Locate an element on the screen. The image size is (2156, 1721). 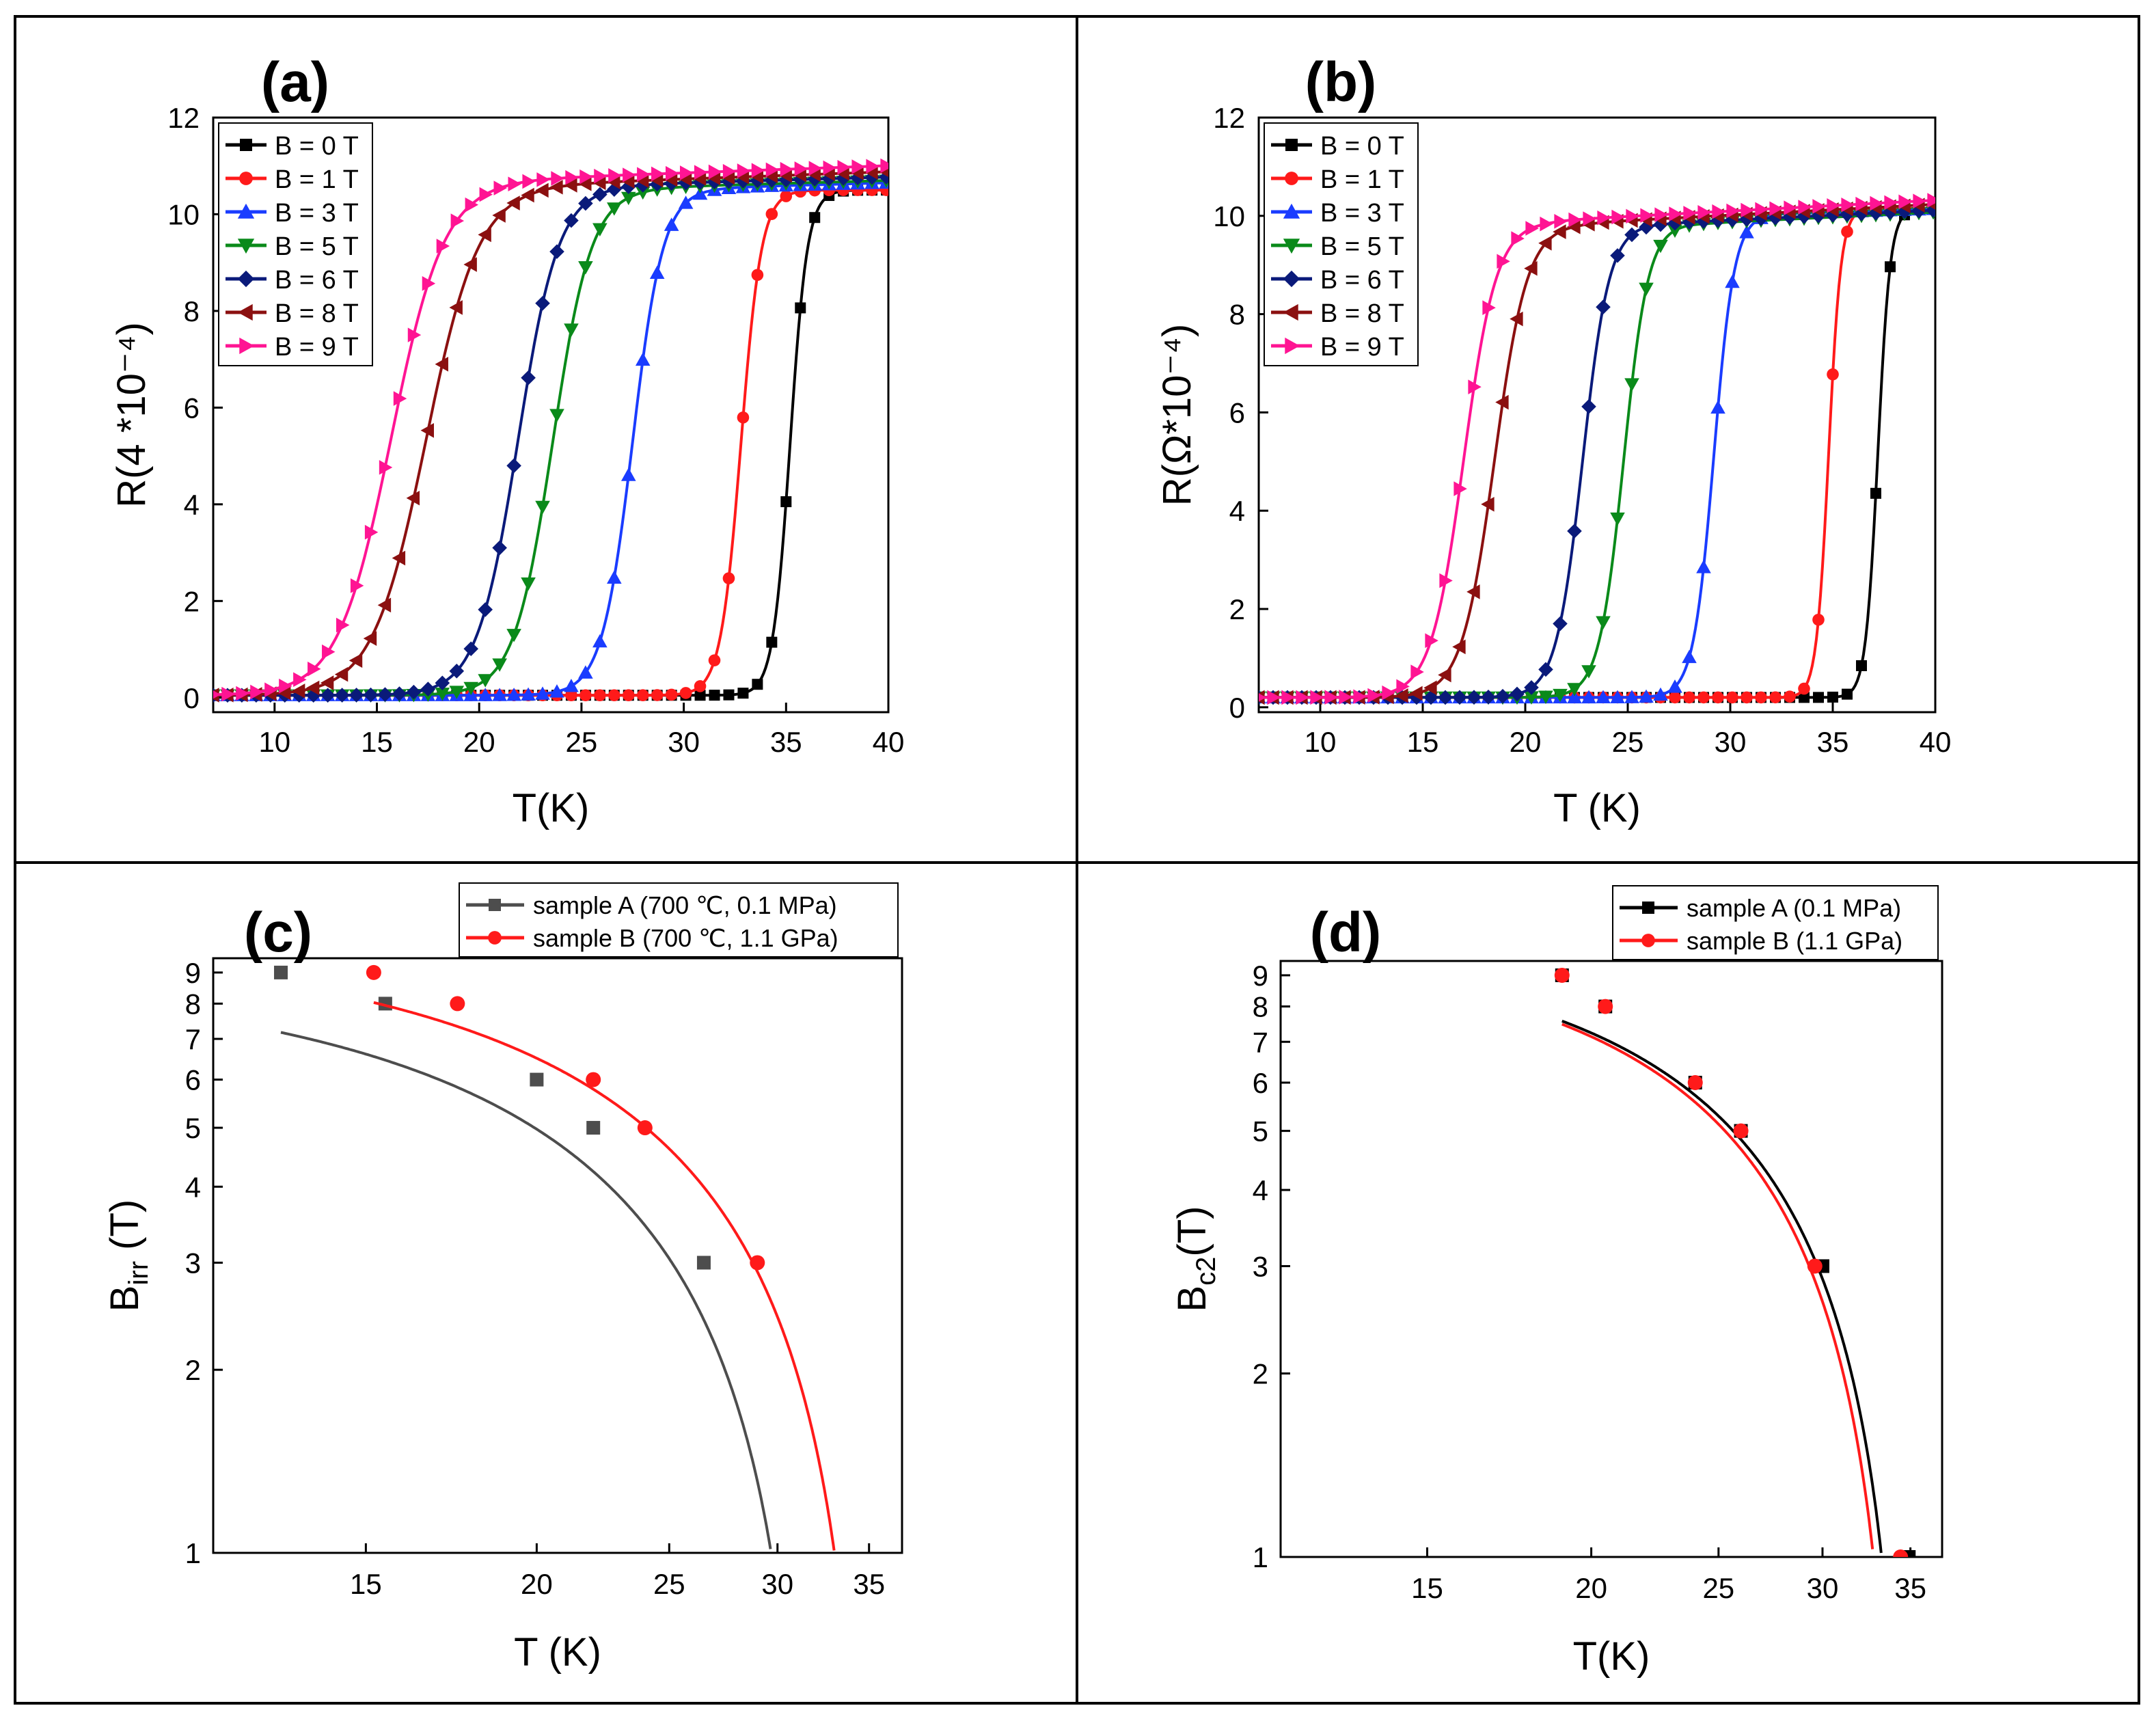
legend-label: B = 5 T is located at coordinates (1362, 246).